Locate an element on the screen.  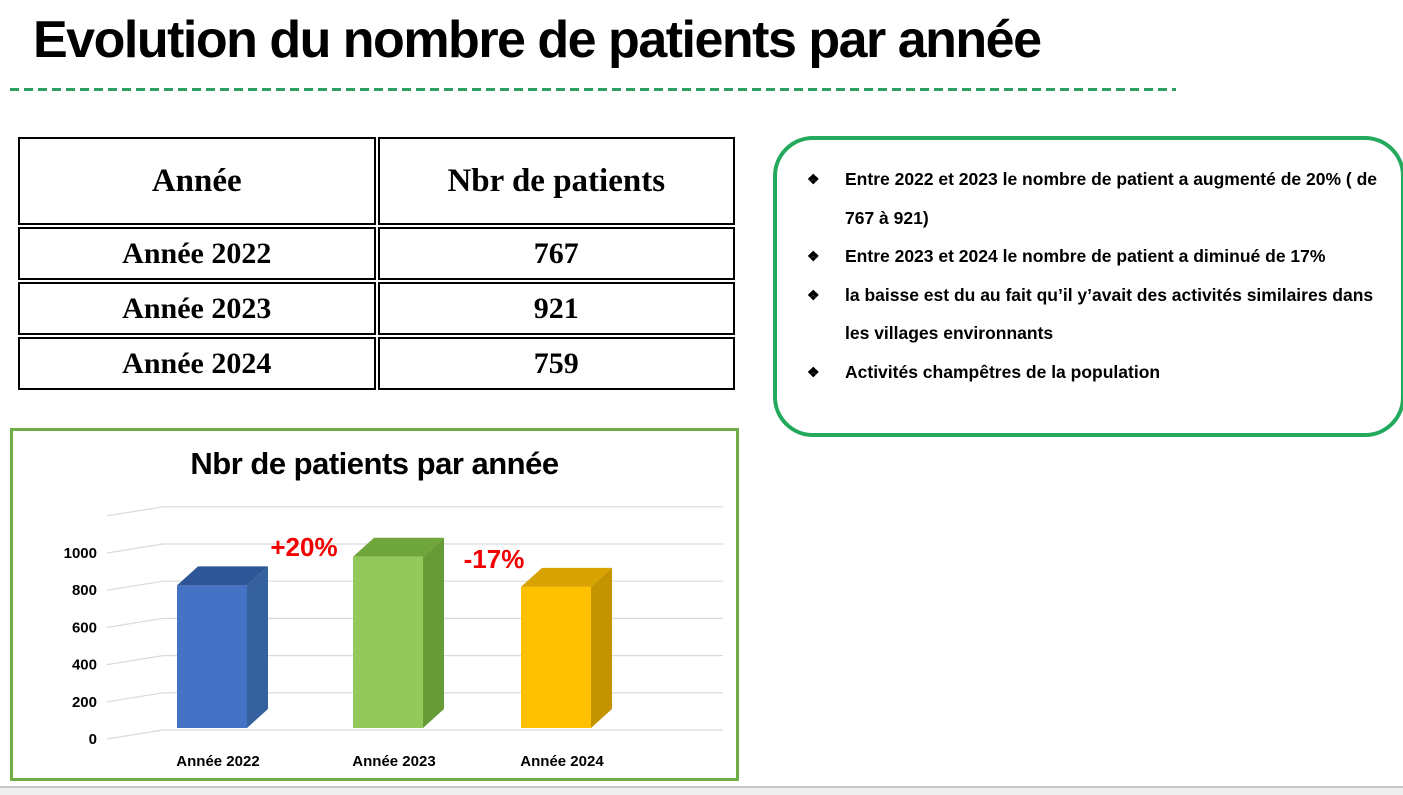
table-cell: 767 is located at coordinates (556, 253).